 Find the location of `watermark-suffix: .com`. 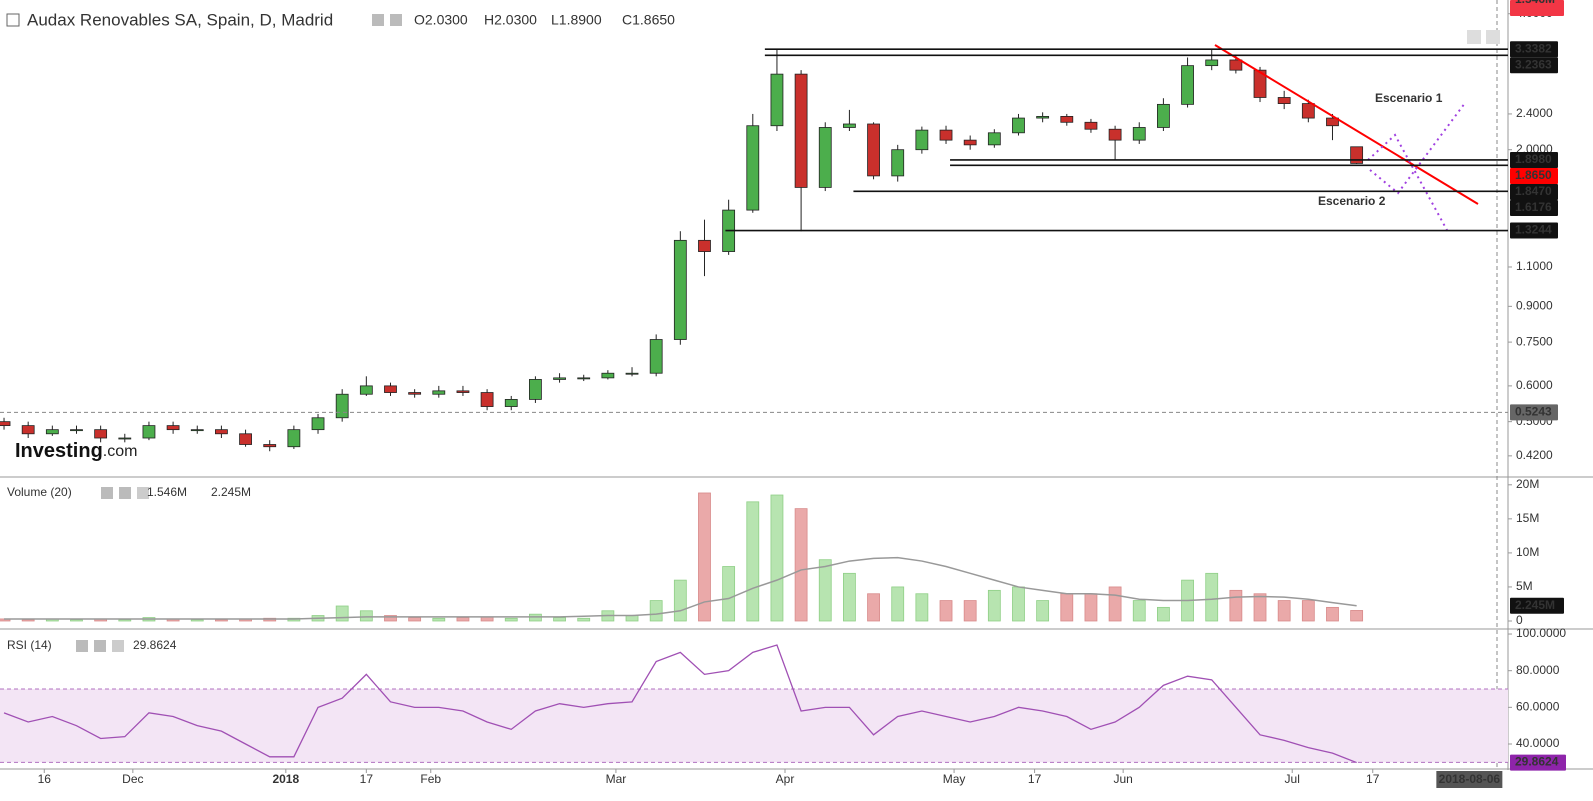

watermark-suffix: .com is located at coordinates (120, 451).